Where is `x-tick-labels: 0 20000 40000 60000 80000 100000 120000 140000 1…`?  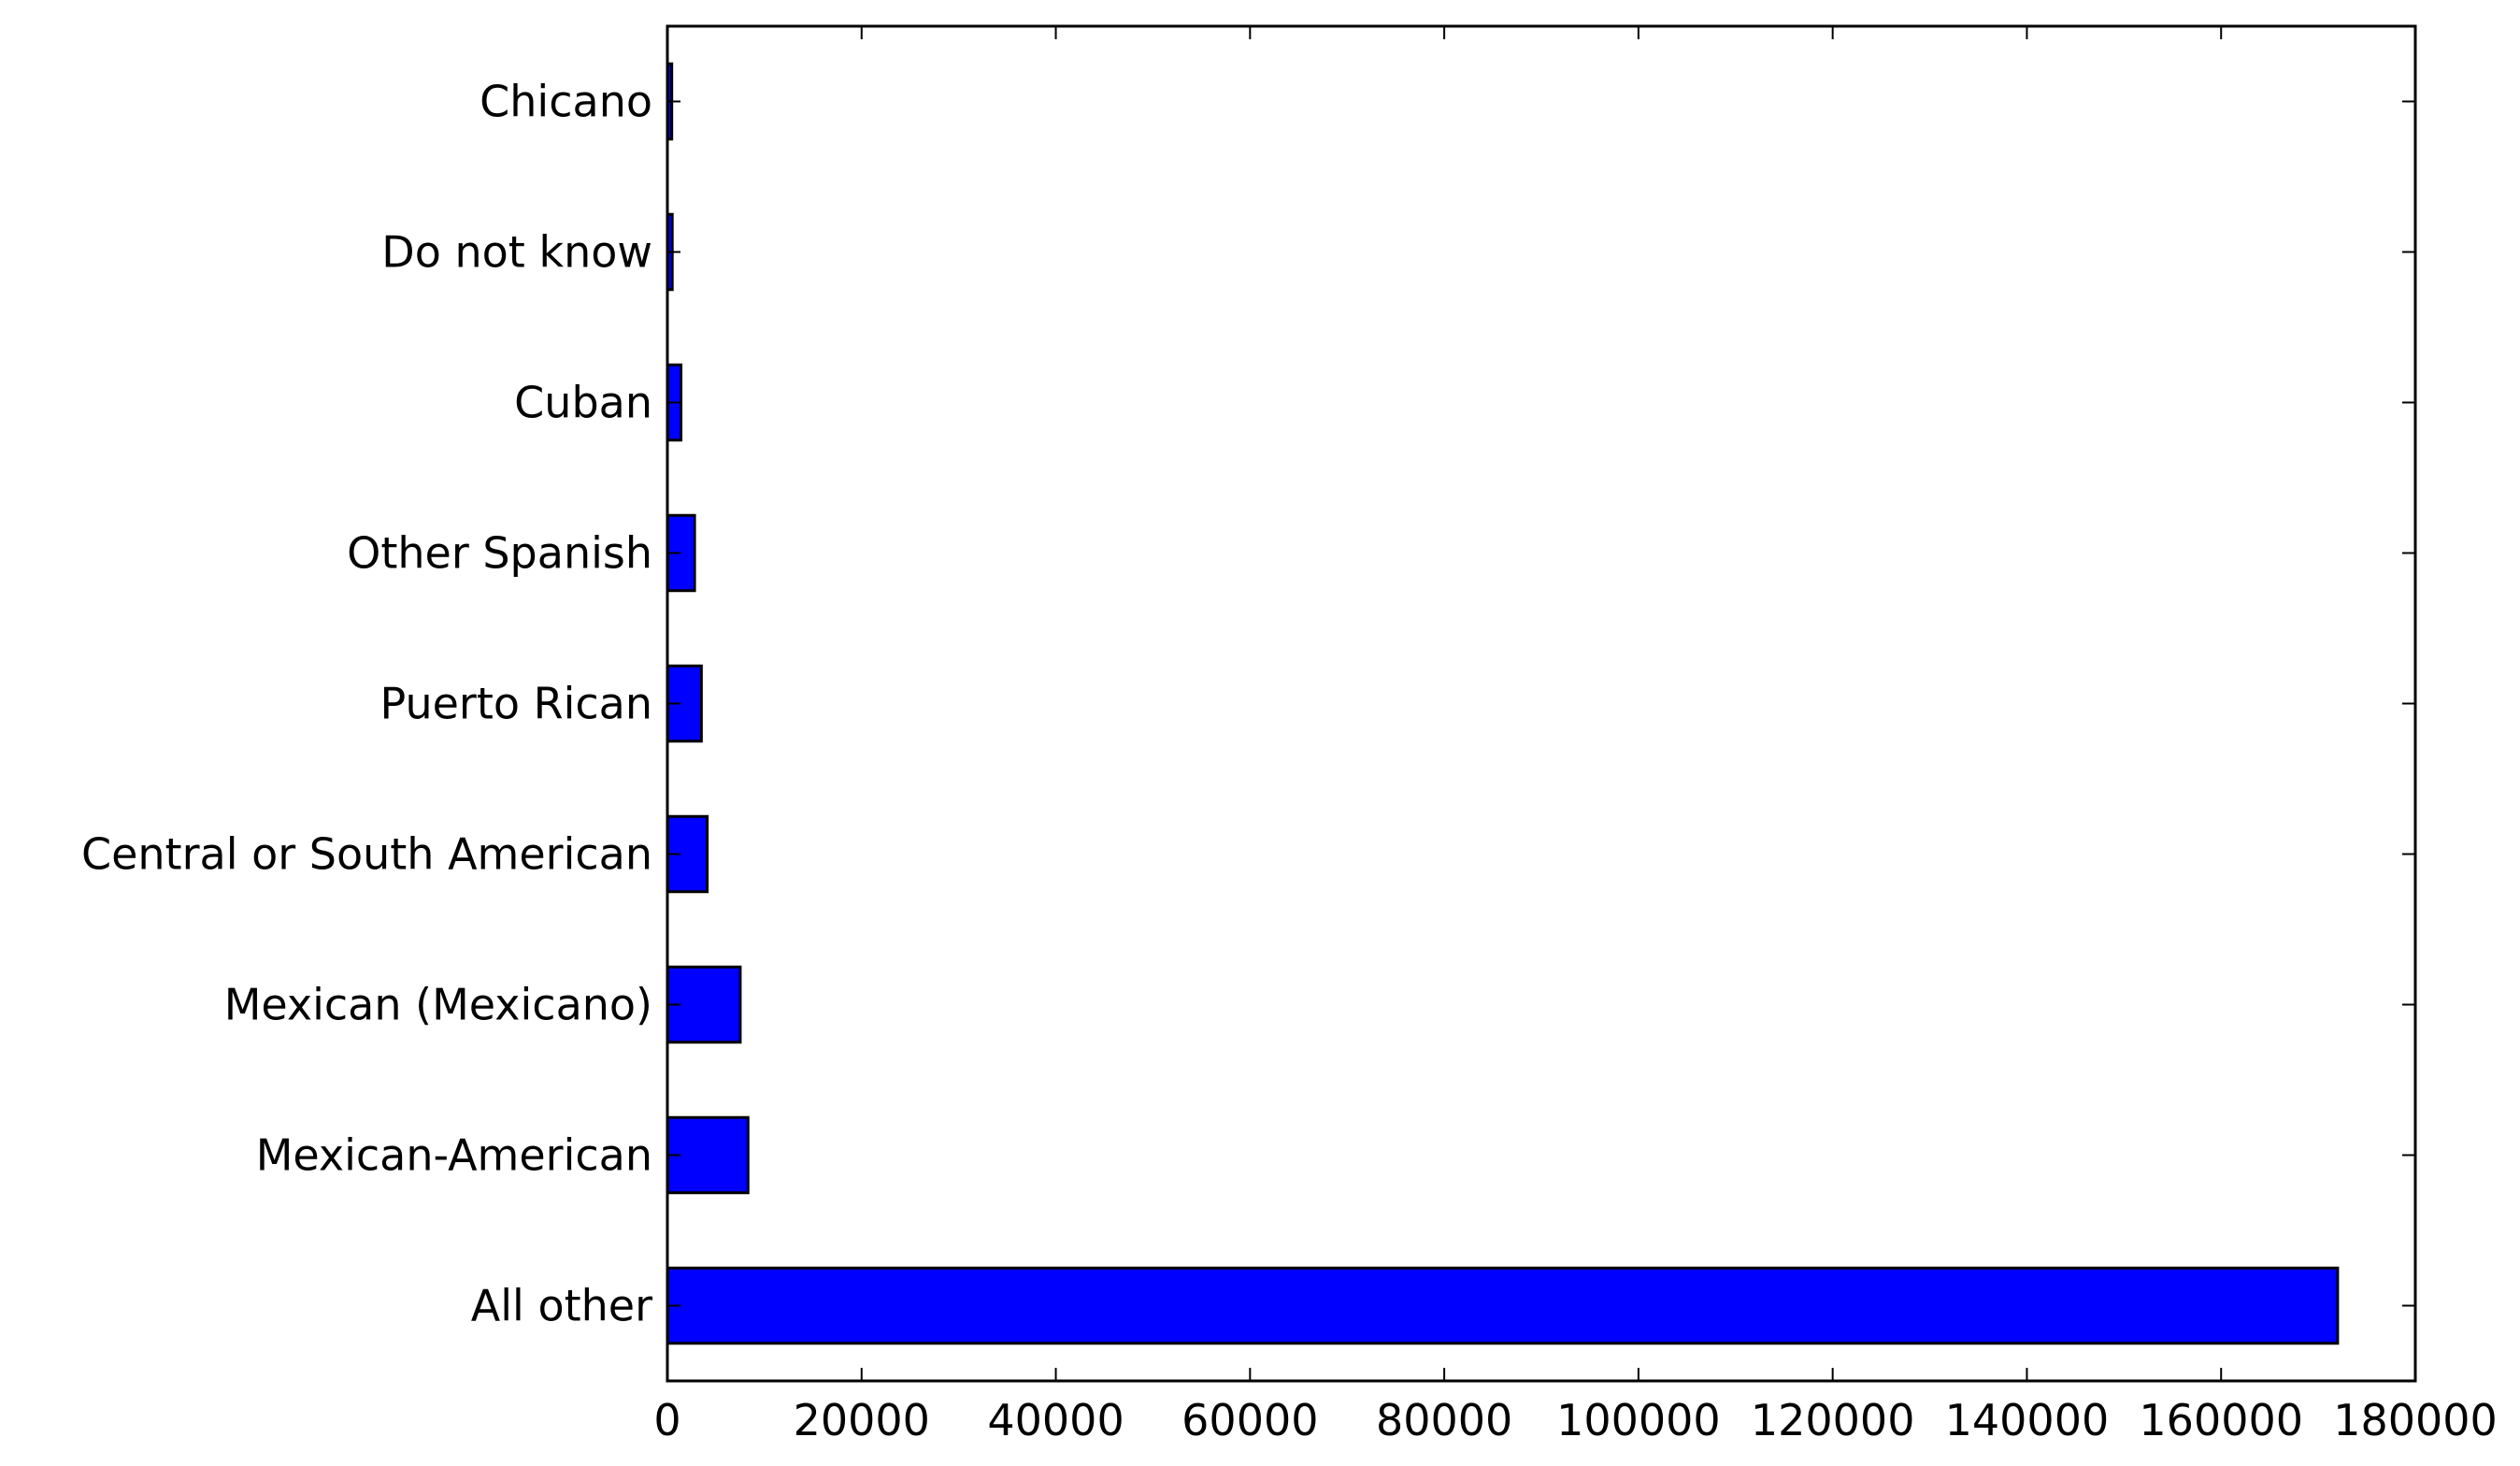
x-tick-labels: 0 20000 40000 60000 80000 100000 120000 140000 1… is located at coordinates (1575, 1420).